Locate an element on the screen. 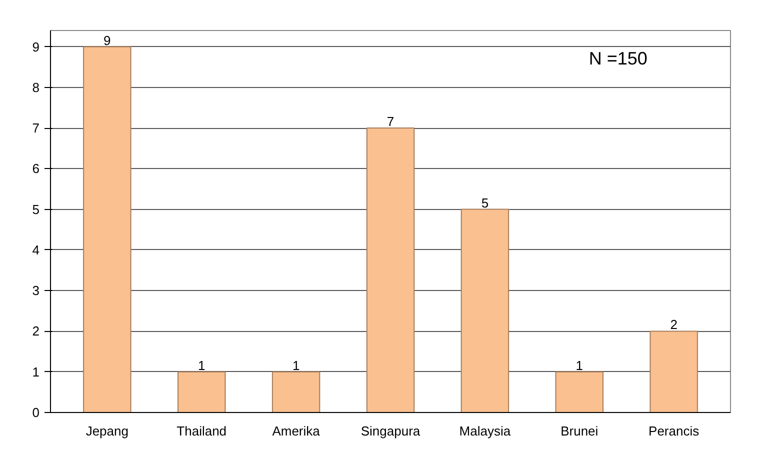  data-label: 2 is located at coordinates (674, 324).